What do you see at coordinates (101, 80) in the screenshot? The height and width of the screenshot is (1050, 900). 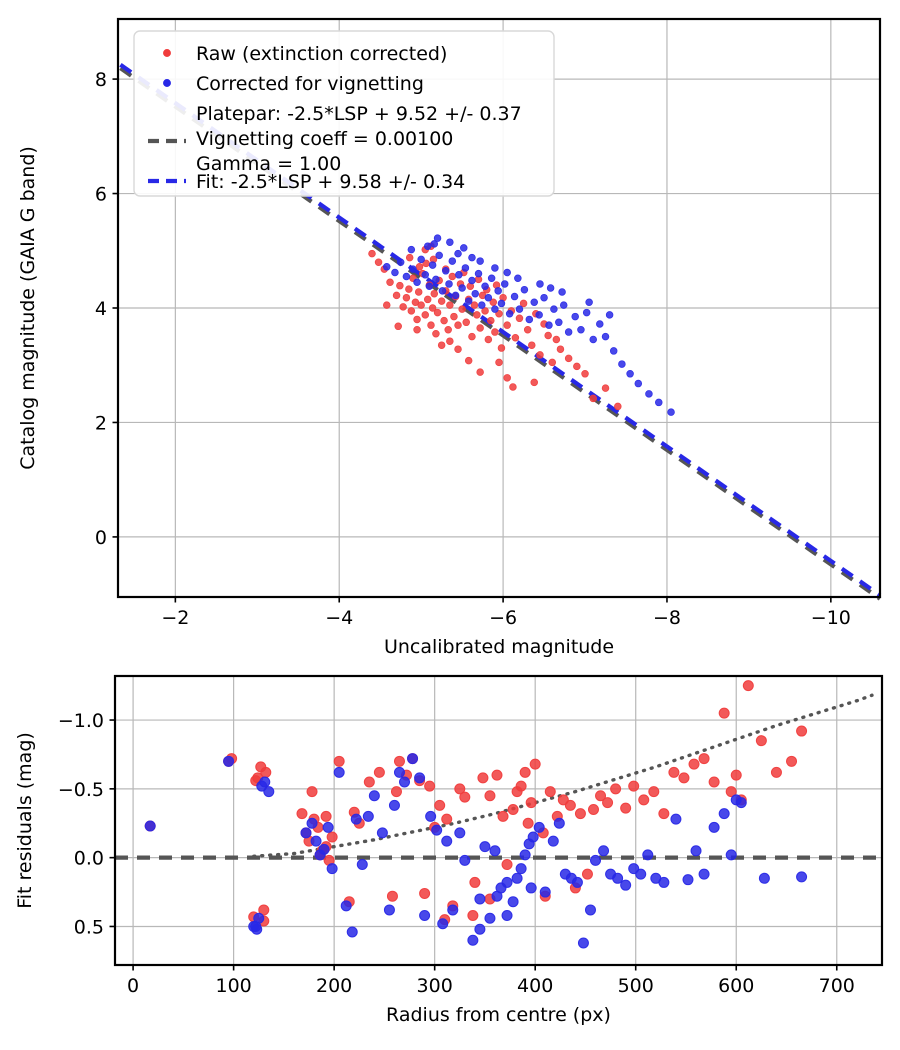 I see `ytick-label: 8` at bounding box center [101, 80].